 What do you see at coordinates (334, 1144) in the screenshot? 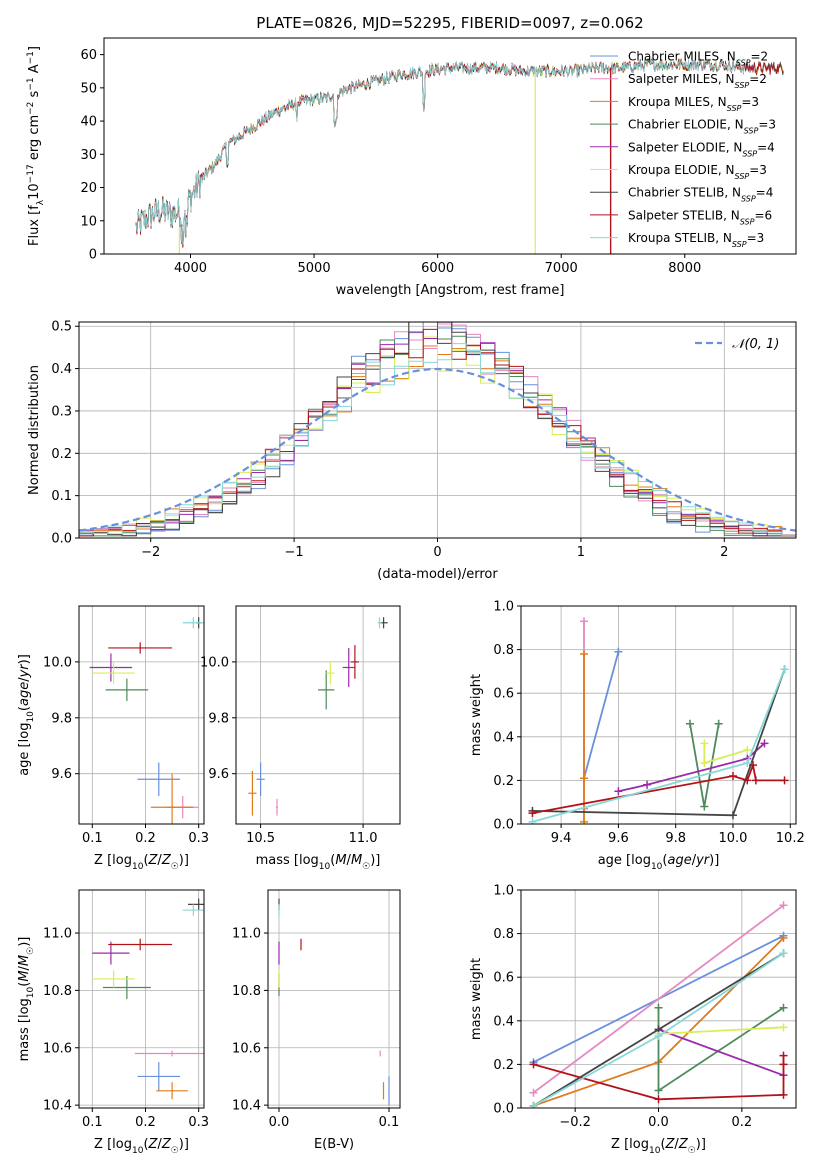
I see `x-axis-label: E(B-V)` at bounding box center [334, 1144].